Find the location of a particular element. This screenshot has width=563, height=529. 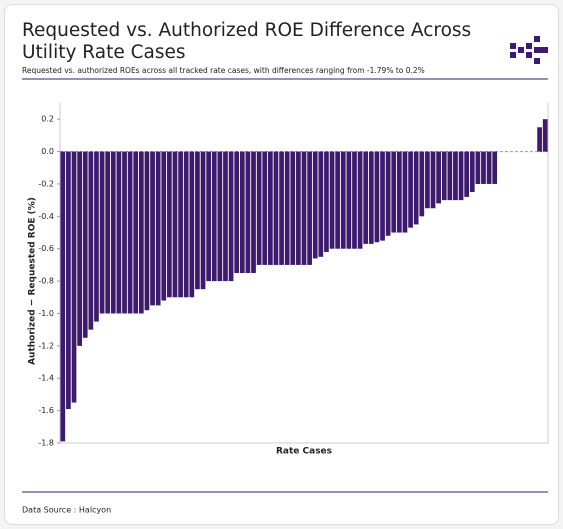

y-tick-label: -0.4 is located at coordinates (46, 216).